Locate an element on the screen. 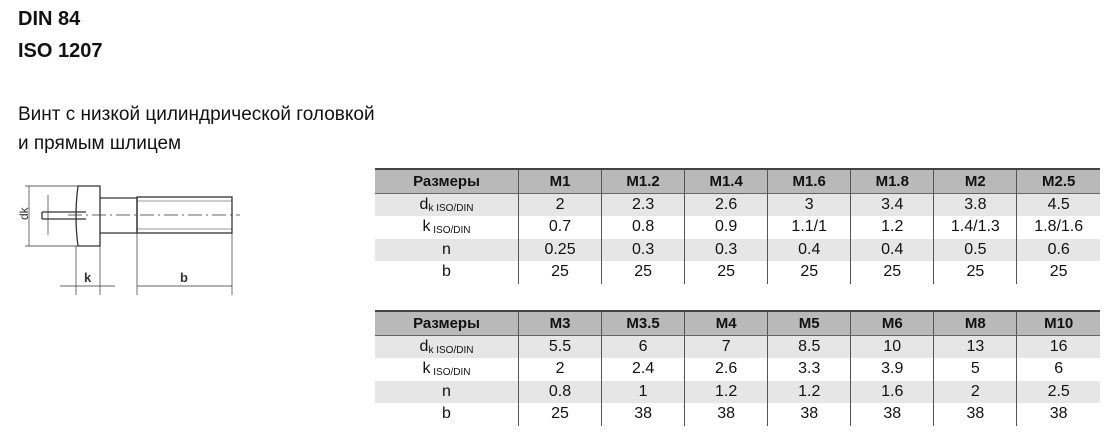 The width and height of the screenshot is (1111, 434). value-cell: 1.4/1.3 is located at coordinates (975, 227).